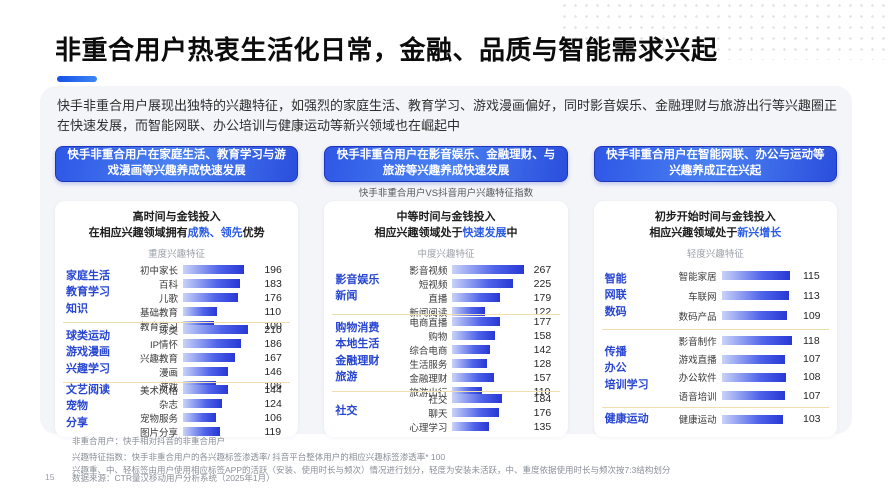 The height and width of the screenshot is (500, 889). What do you see at coordinates (811, 377) in the screenshot?
I see `bar-value: 108` at bounding box center [811, 377].